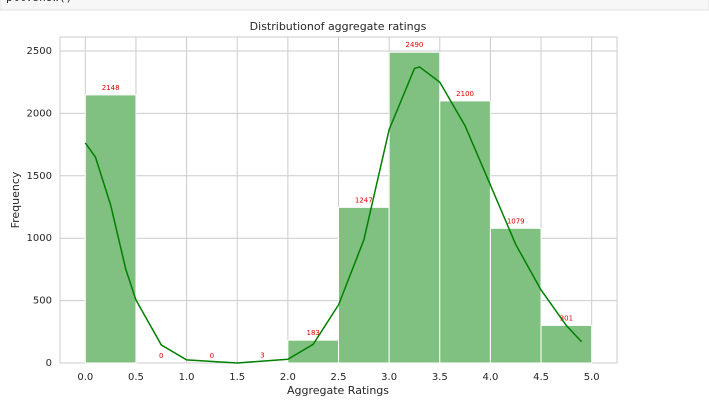 Image resolution: width=709 pixels, height=410 pixels. What do you see at coordinates (339, 377) in the screenshot?
I see `x-tick-label: 2.5` at bounding box center [339, 377].